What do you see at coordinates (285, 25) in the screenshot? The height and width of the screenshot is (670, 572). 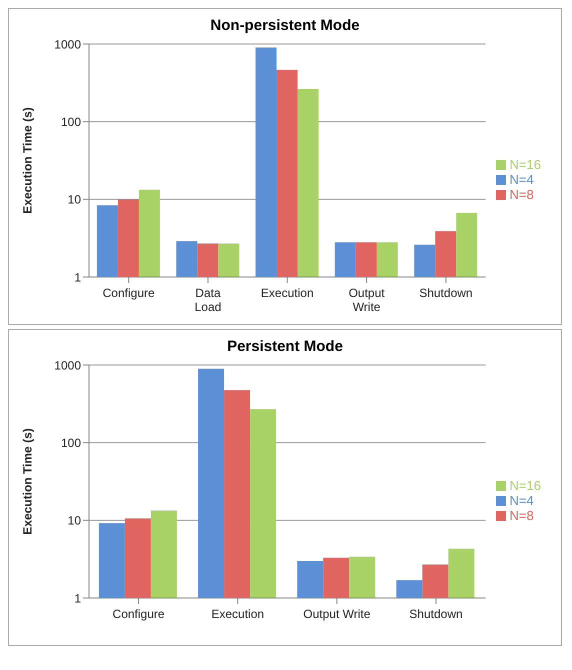 I see `chart-title: Non-persistent Mode` at bounding box center [285, 25].